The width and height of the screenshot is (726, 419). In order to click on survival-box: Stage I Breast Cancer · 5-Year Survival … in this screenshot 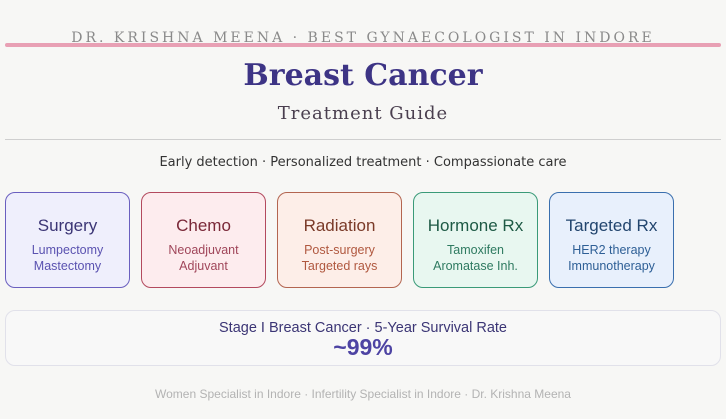, I will do `click(363, 338)`.